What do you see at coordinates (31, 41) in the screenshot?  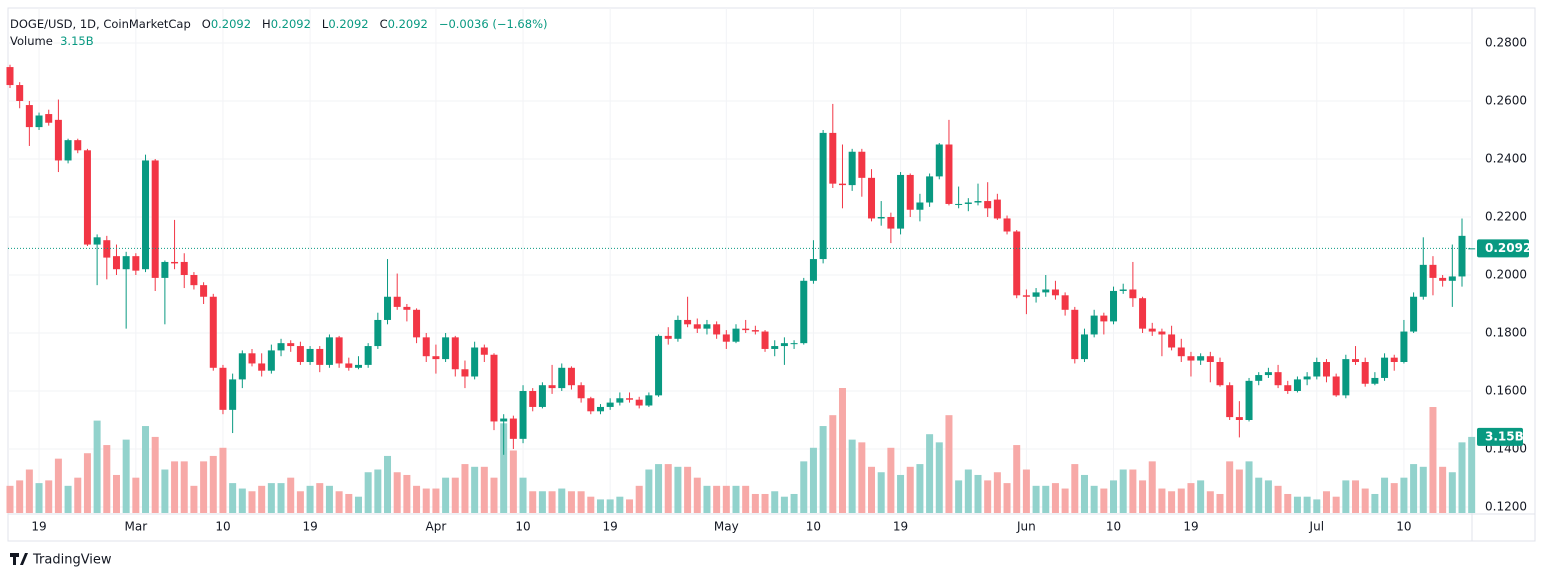 I see `volume-label: Volume` at bounding box center [31, 41].